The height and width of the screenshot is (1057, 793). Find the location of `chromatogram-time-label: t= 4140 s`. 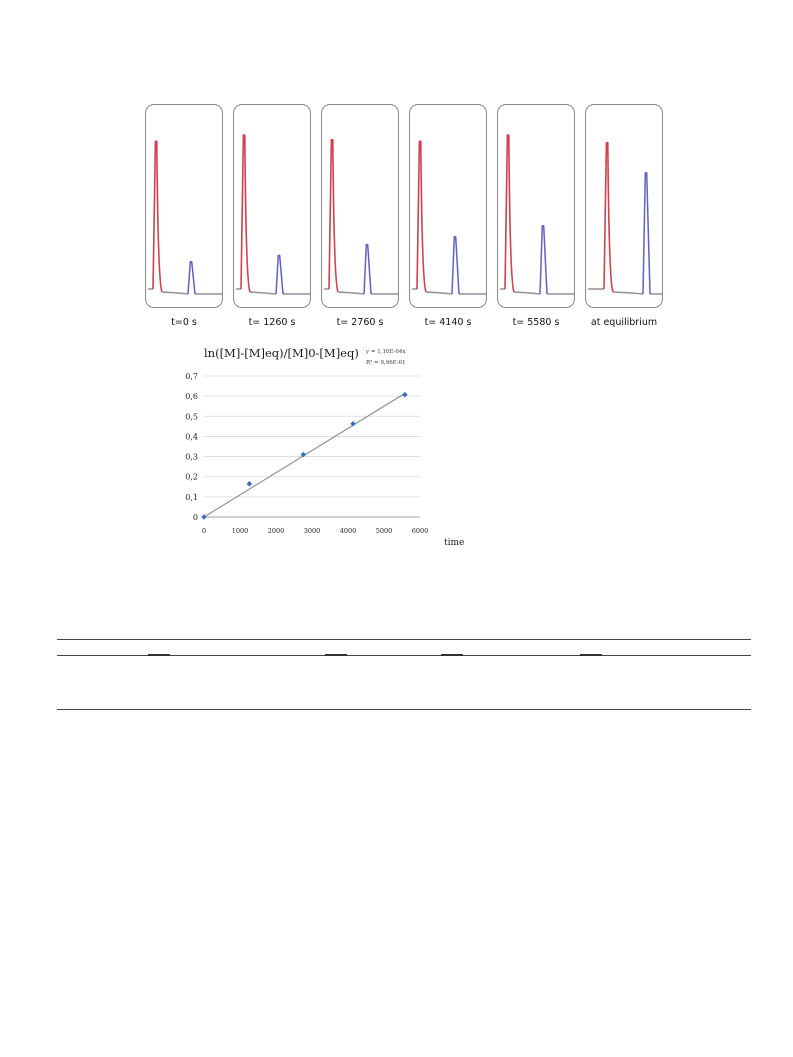

chromatogram-time-label: t= 4140 s is located at coordinates (448, 322).